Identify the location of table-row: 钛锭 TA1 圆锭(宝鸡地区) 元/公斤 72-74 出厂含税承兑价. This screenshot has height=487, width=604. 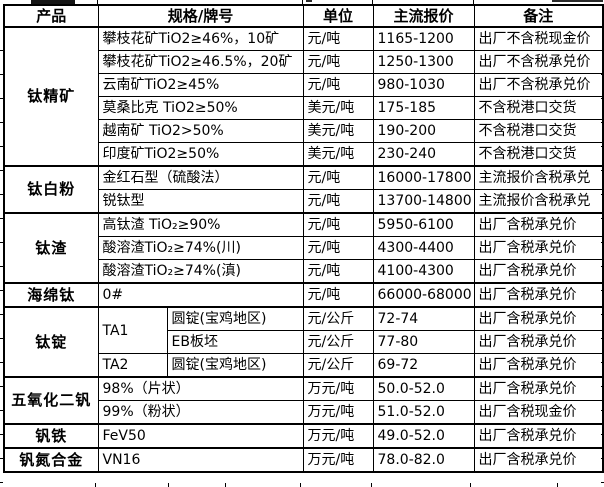
(303, 342).